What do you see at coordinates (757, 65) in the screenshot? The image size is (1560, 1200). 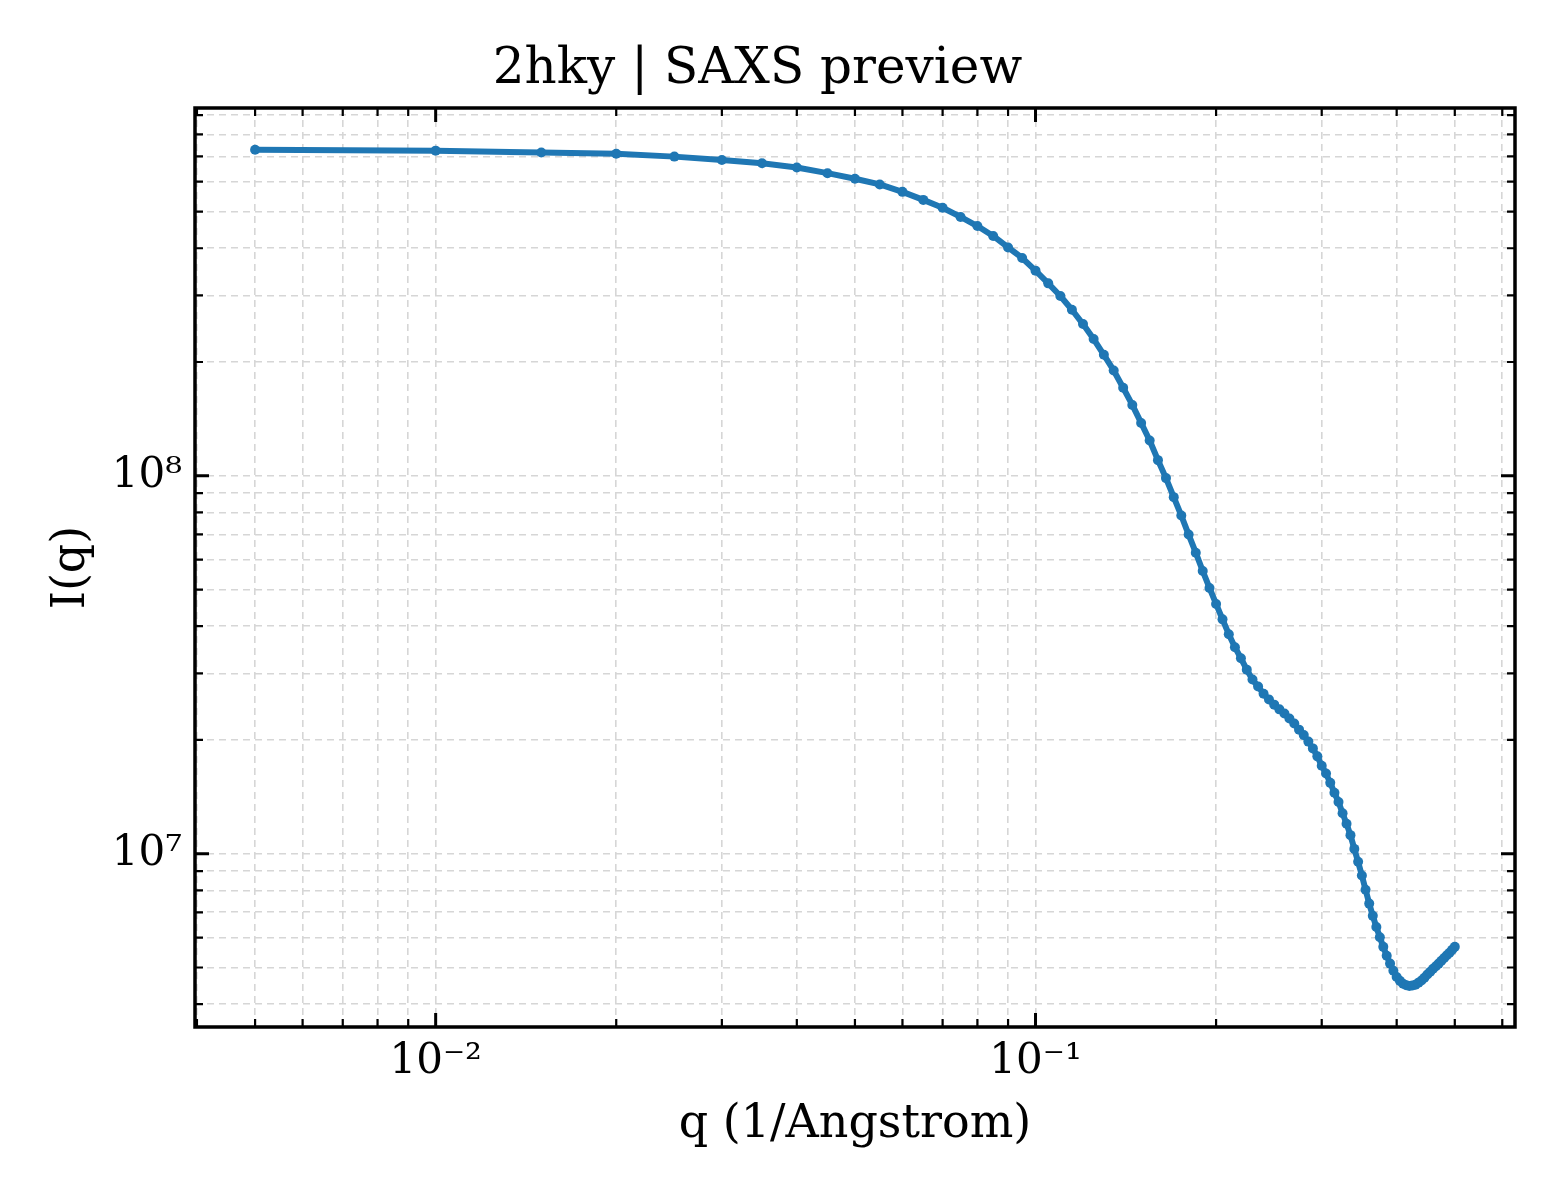 I see `chart-title: 2hky | SAXS preview` at bounding box center [757, 65].